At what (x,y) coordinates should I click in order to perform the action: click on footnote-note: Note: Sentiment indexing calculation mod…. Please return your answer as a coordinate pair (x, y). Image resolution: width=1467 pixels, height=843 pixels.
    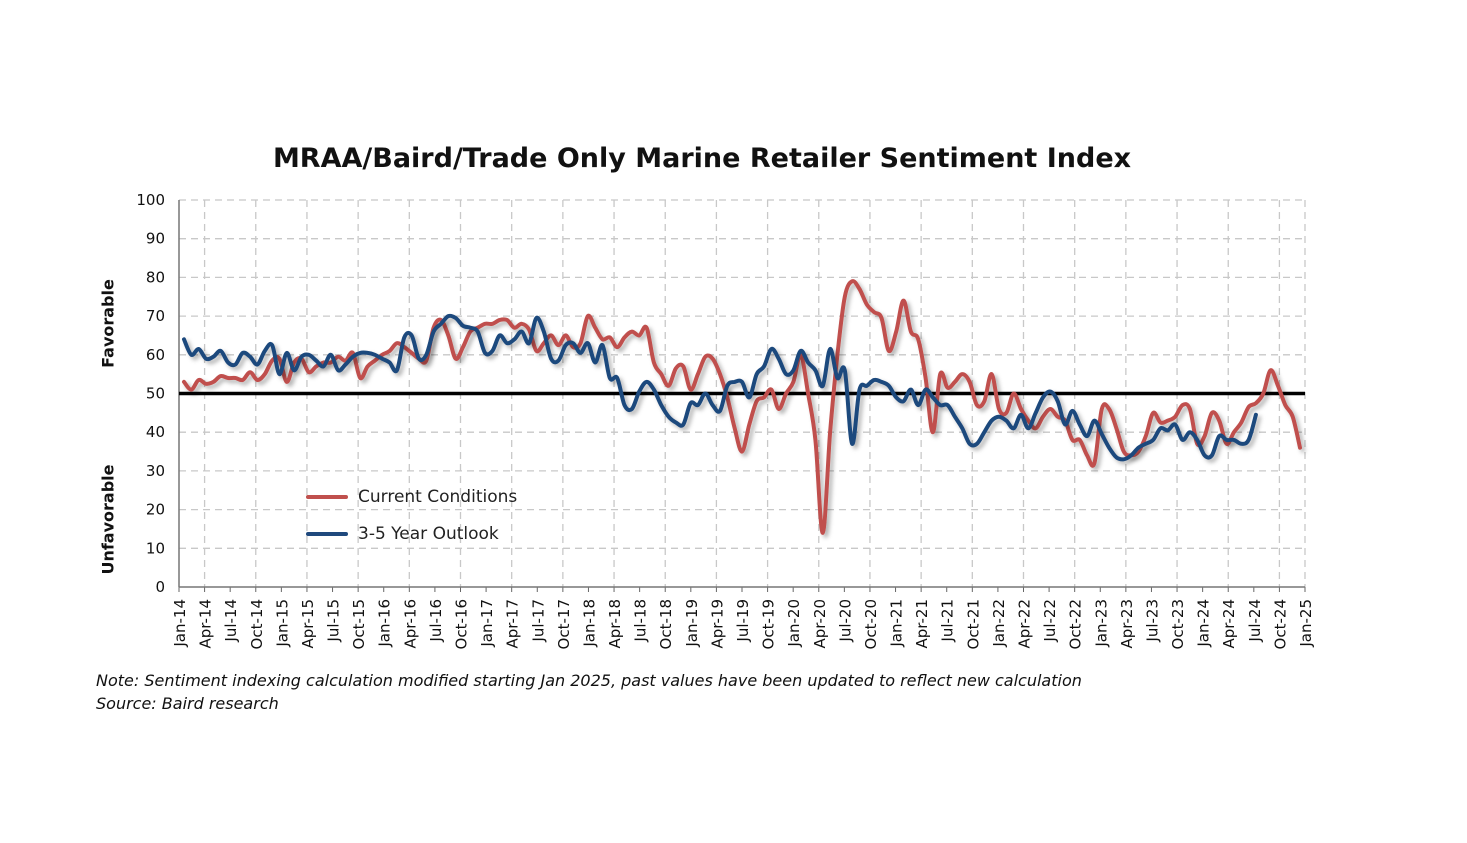
    Looking at the image, I should click on (589, 680).